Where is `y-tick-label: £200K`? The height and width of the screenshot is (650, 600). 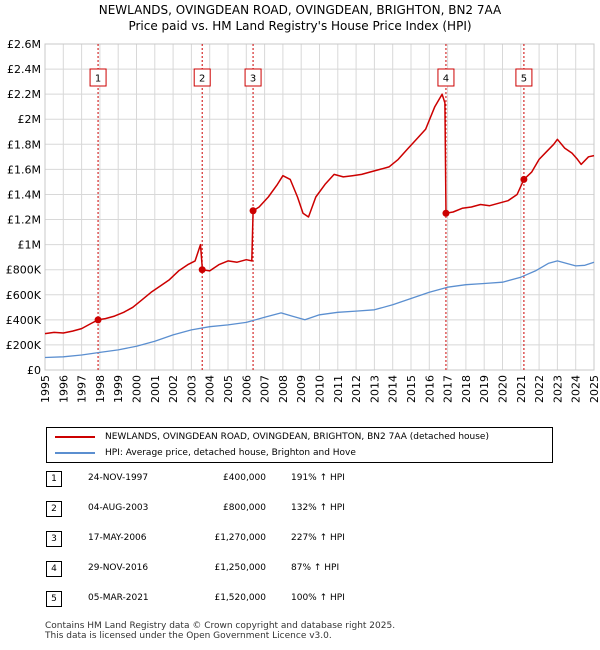
y-tick-label: £200K is located at coordinates (24, 345).